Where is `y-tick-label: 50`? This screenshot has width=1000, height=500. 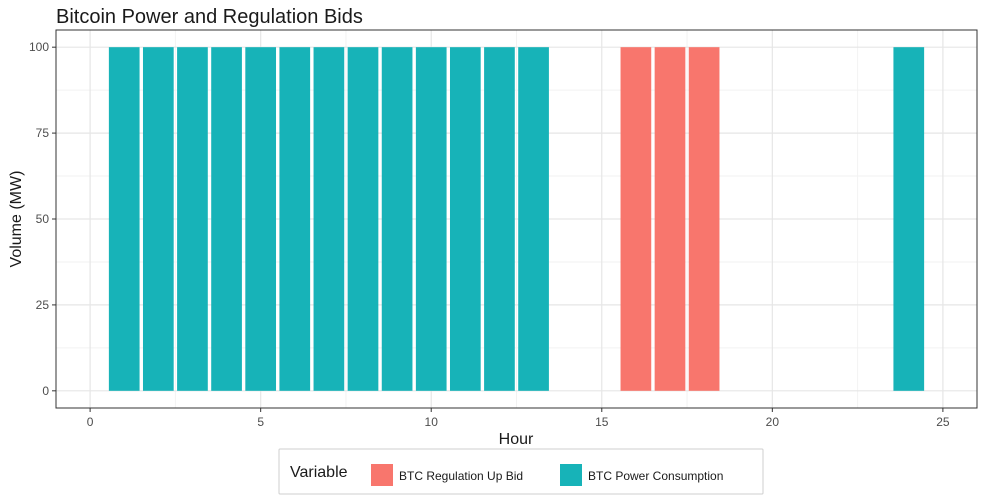
y-tick-label: 50 is located at coordinates (43, 219).